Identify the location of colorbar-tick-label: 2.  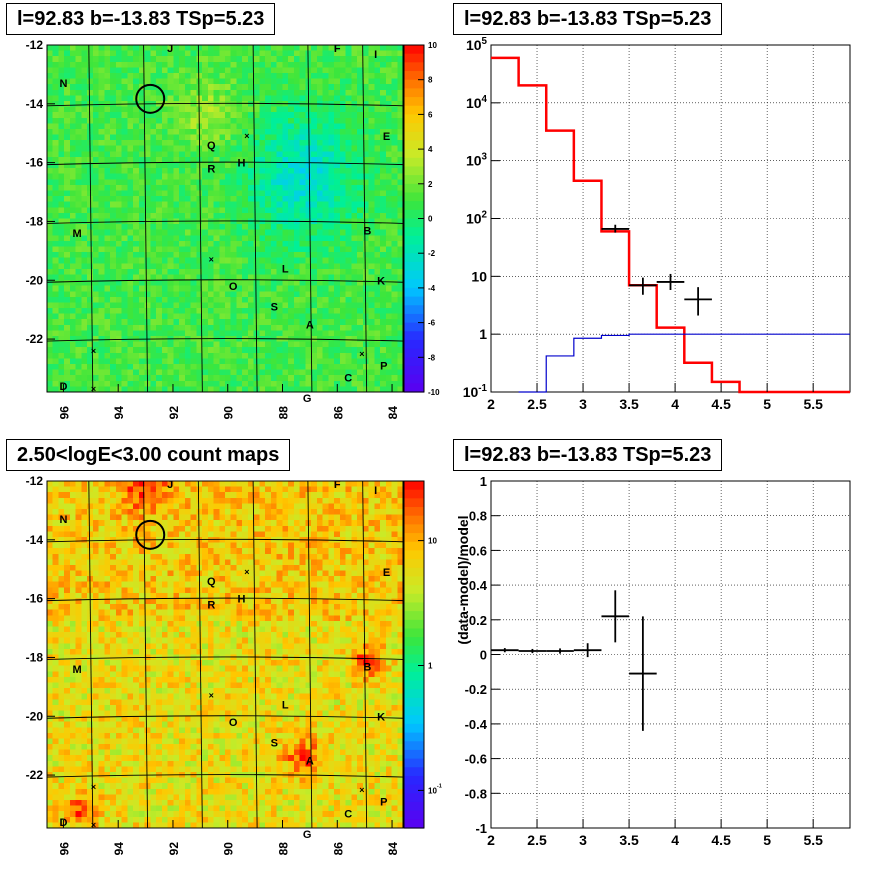
(430, 184).